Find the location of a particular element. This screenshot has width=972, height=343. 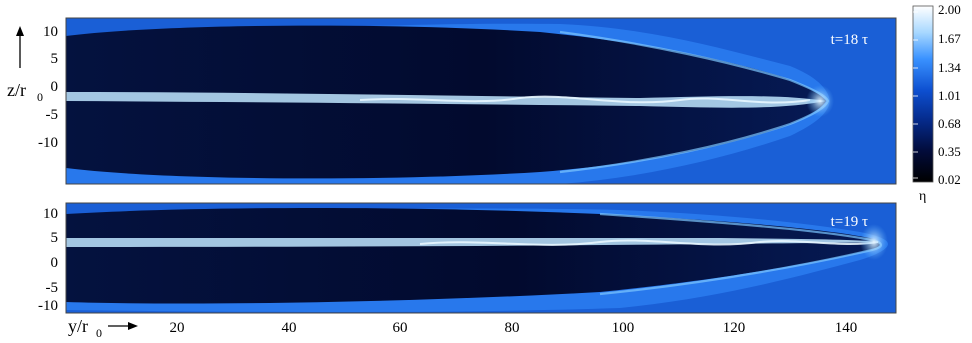

colorbar-label: η is located at coordinates (922, 196).